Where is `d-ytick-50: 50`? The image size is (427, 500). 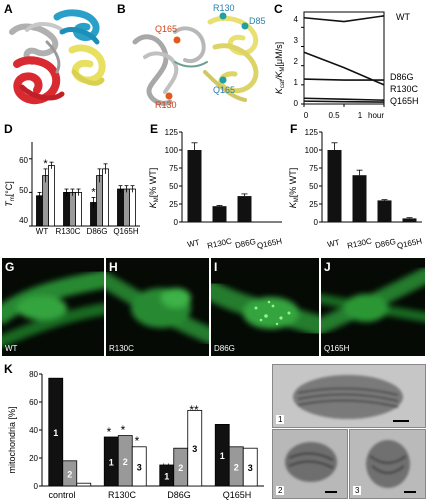 d-ytick-50: 50 is located at coordinates (23, 190).